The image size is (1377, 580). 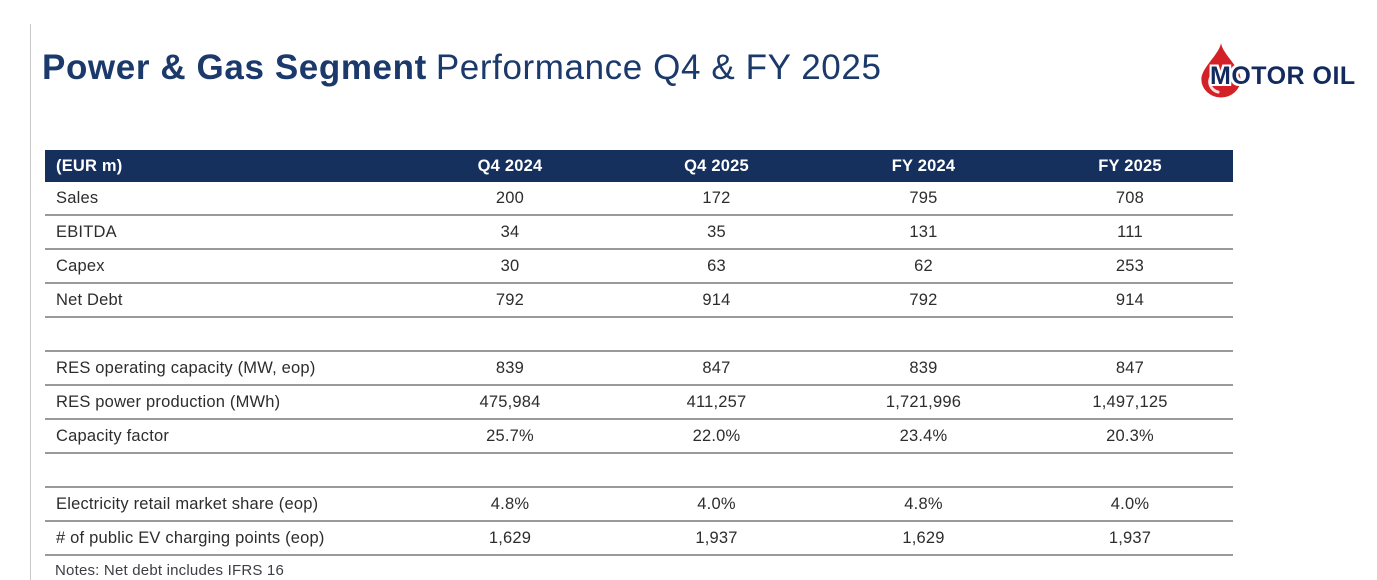 What do you see at coordinates (1283, 76) in the screenshot?
I see `logo-text: MOTOR OIL` at bounding box center [1283, 76].